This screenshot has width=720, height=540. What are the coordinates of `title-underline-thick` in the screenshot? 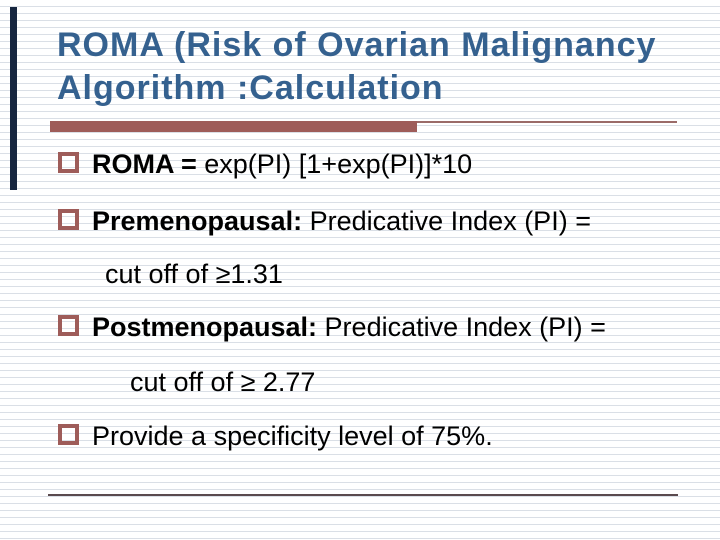 It's located at (233, 126).